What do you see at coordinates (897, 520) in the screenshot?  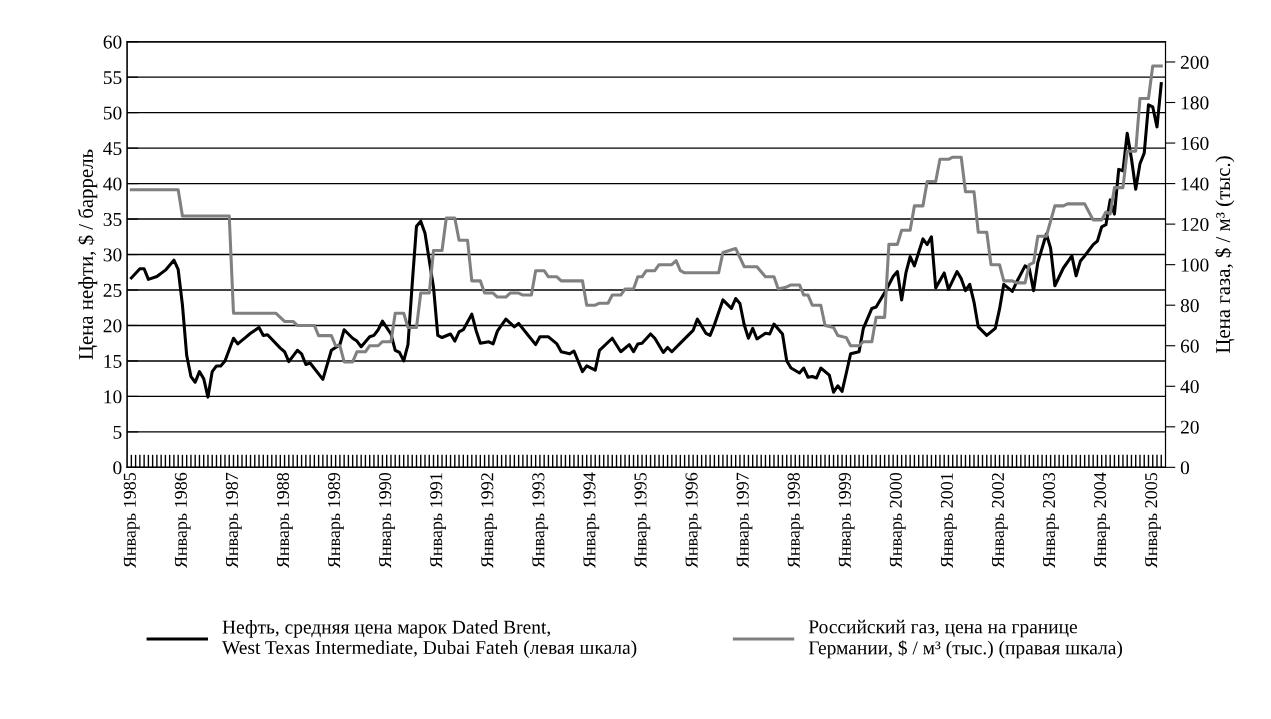 I see `x-tick-label: Январь 2000` at bounding box center [897, 520].